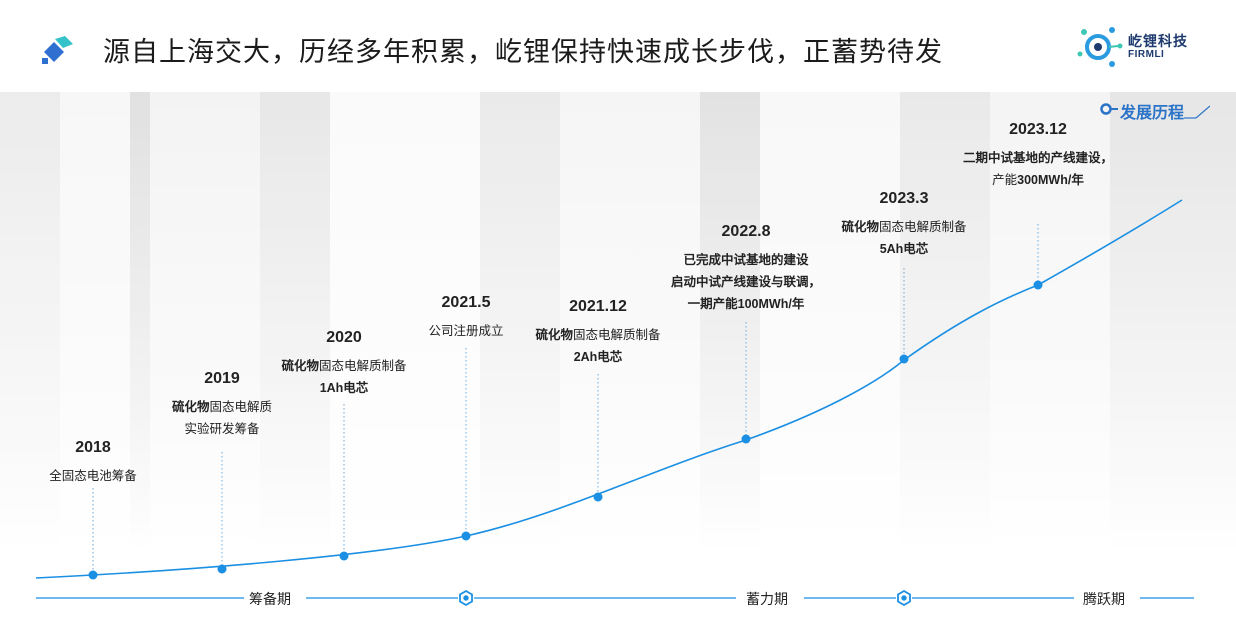 The image size is (1236, 633). I want to click on firmli-logo-icon, so click(1100, 47).